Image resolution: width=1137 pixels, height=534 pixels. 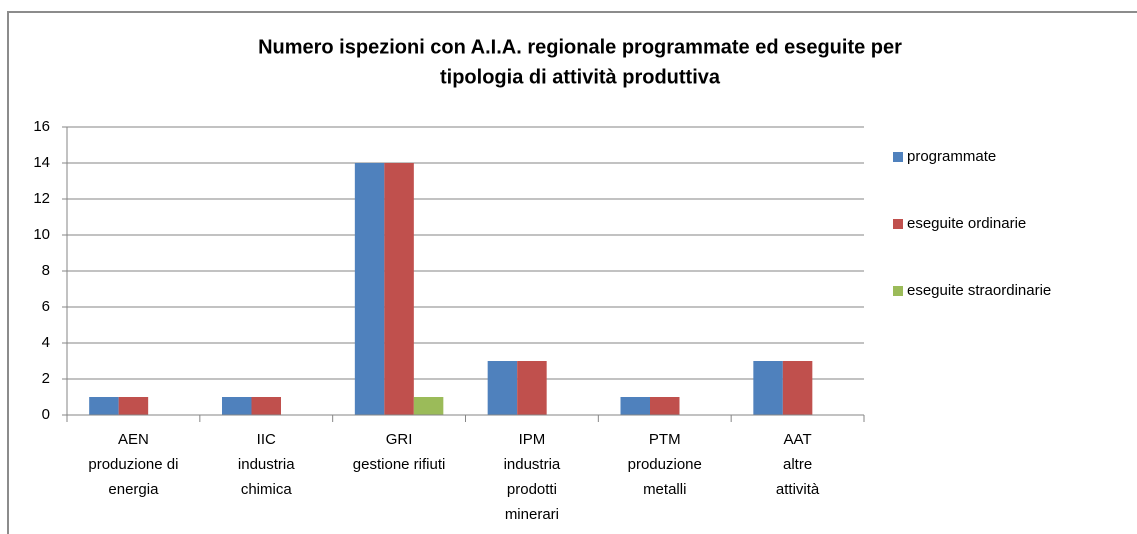 What do you see at coordinates (798, 439) in the screenshot?
I see `x-tick-label: AAT` at bounding box center [798, 439].